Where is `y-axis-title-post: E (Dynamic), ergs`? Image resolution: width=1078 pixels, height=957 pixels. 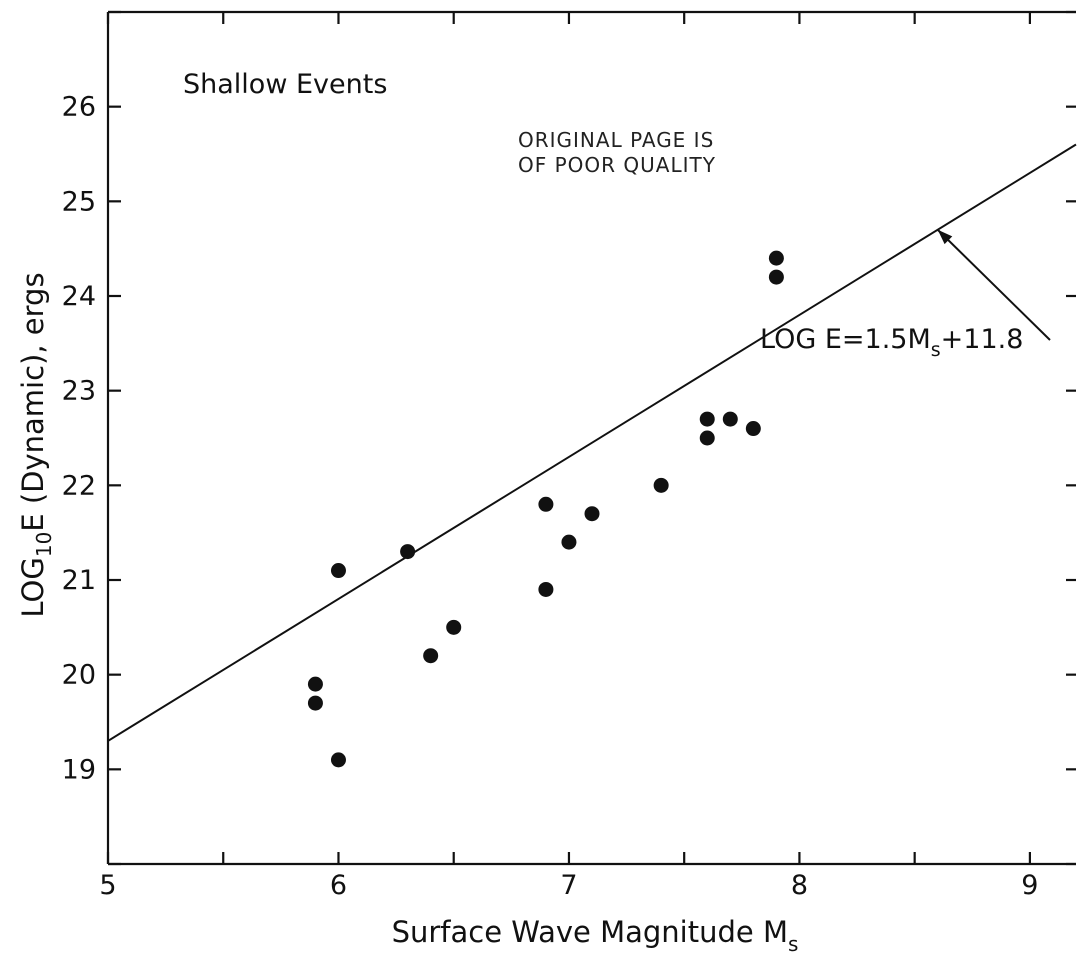
y-axis-title-post: E (Dynamic), ergs is located at coordinates (33, 401).